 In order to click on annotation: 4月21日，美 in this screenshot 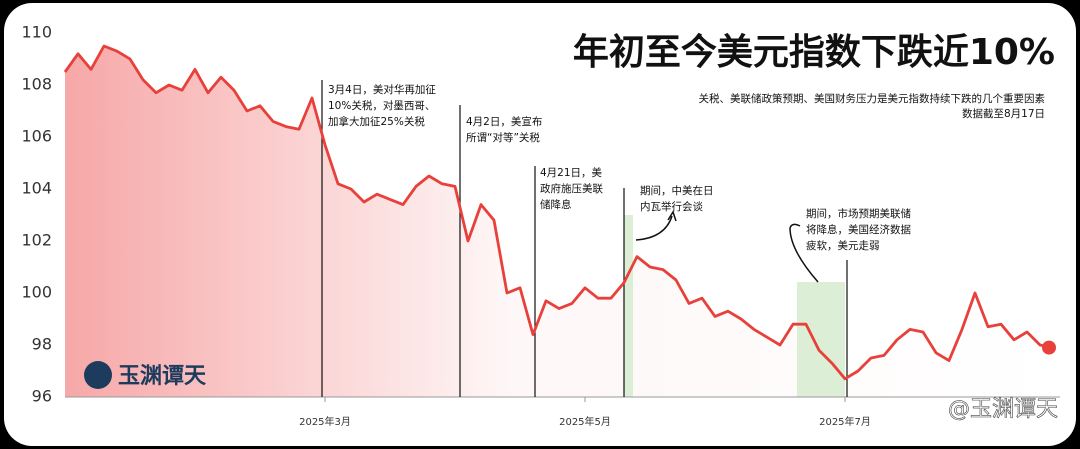, I will do `click(571, 172)`.